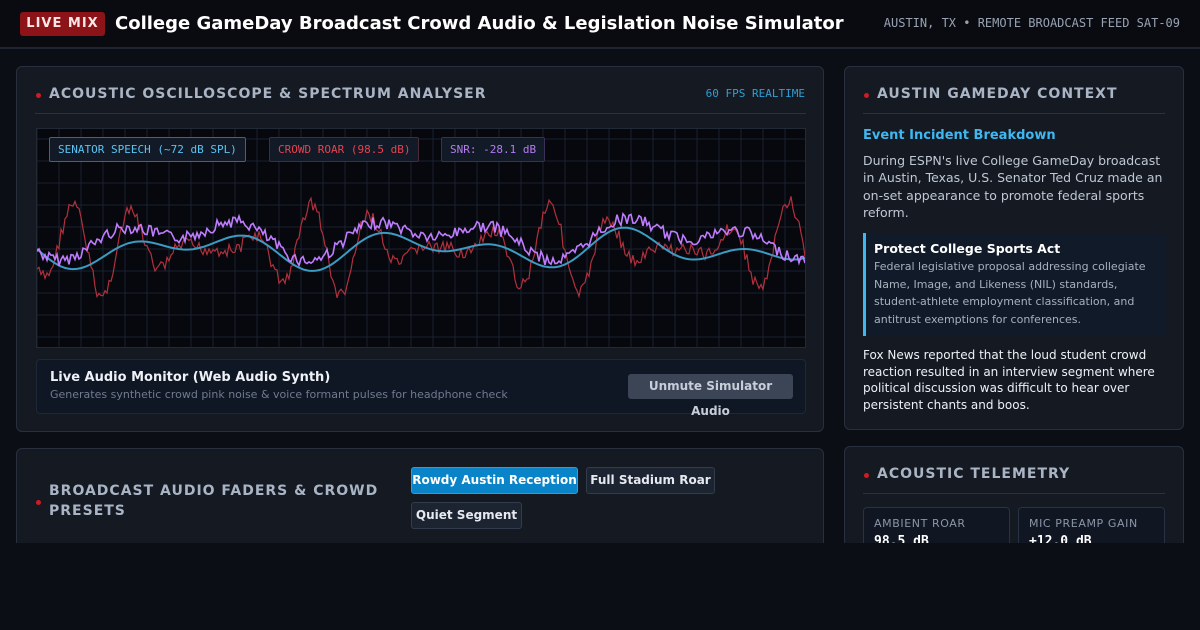 The width and height of the screenshot is (1200, 630). I want to click on crowd-roar-waveform, so click(421, 247).